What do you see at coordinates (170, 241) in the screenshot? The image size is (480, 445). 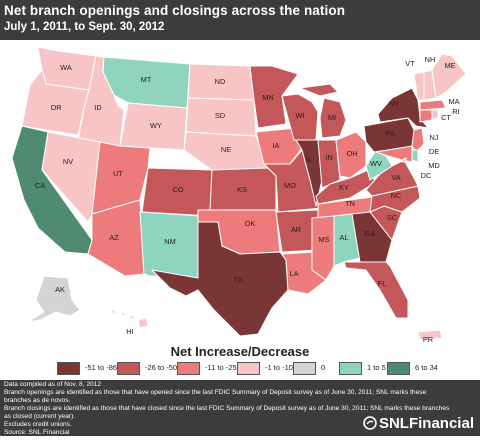 I see `state-label-nm: NM` at bounding box center [170, 241].